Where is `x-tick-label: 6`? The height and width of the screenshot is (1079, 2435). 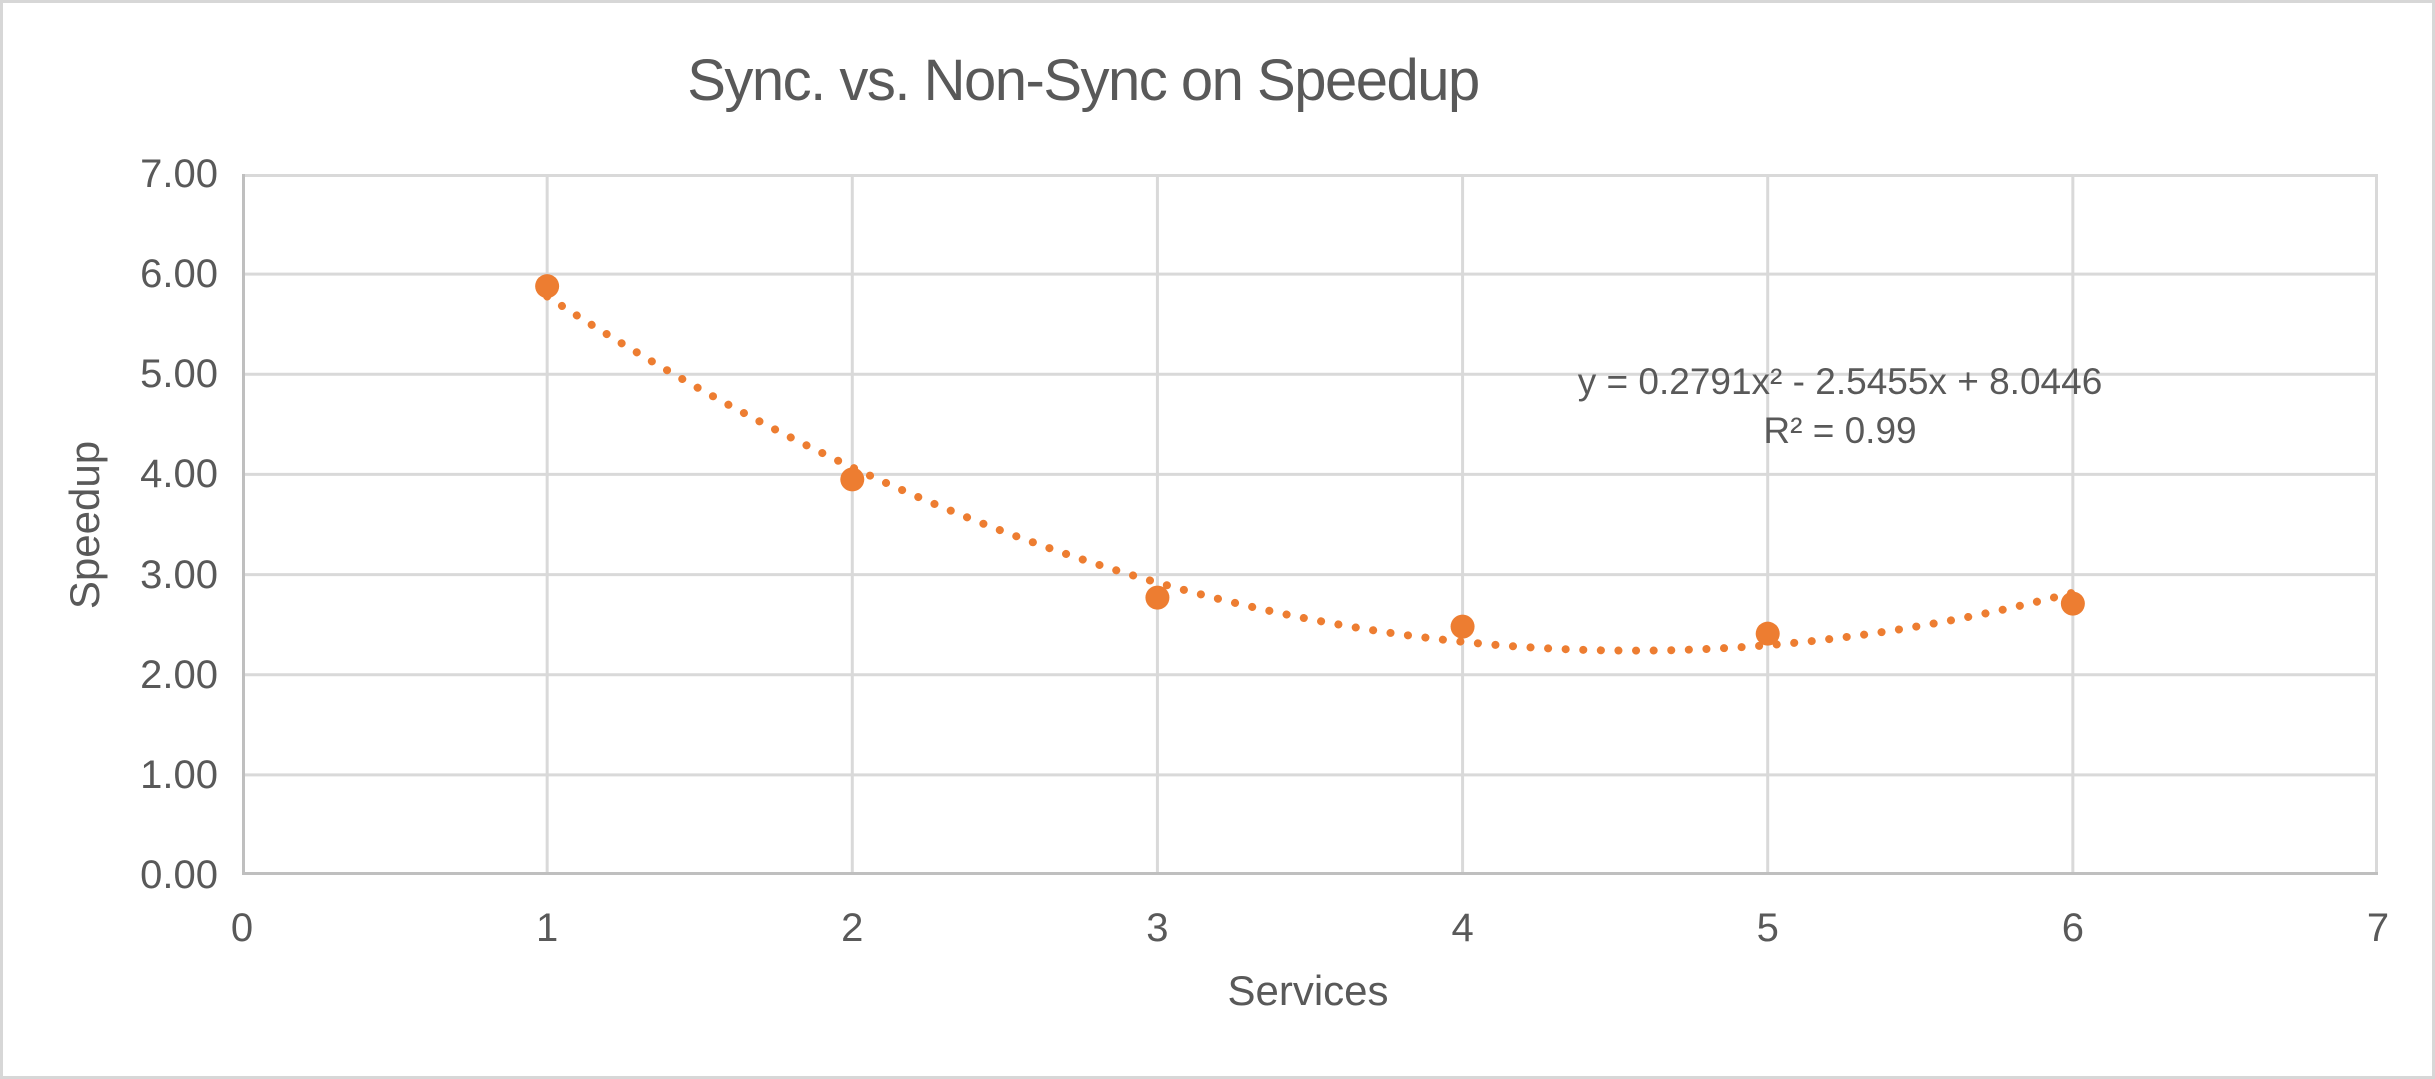
x-tick-label: 6 is located at coordinates (2072, 928).